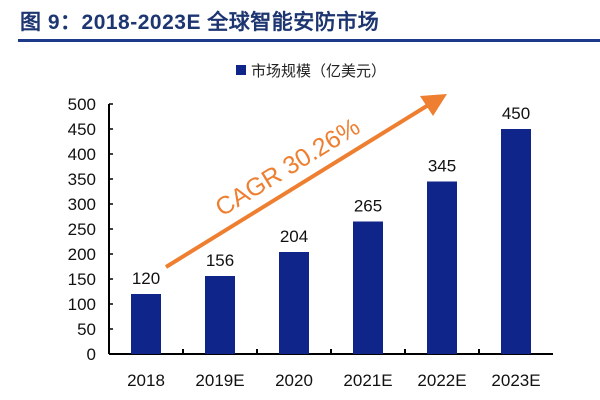  I want to click on y-tick-label: 450, so click(82, 129).